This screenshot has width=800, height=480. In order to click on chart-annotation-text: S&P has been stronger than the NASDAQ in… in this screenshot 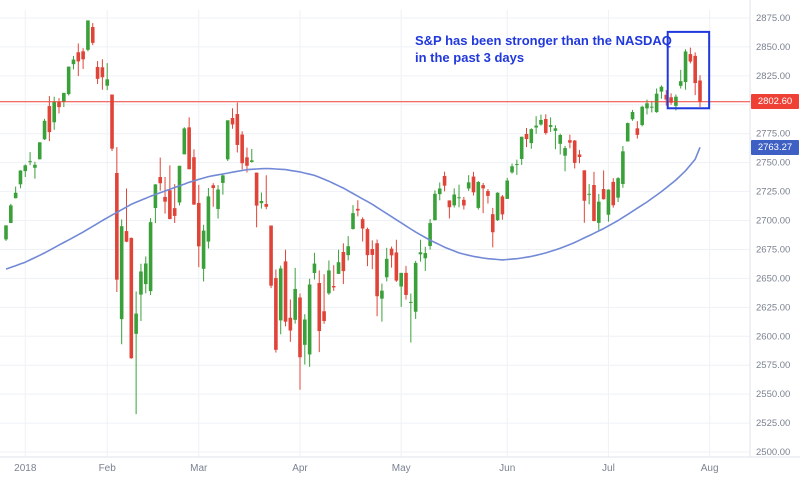, I will do `click(543, 49)`.